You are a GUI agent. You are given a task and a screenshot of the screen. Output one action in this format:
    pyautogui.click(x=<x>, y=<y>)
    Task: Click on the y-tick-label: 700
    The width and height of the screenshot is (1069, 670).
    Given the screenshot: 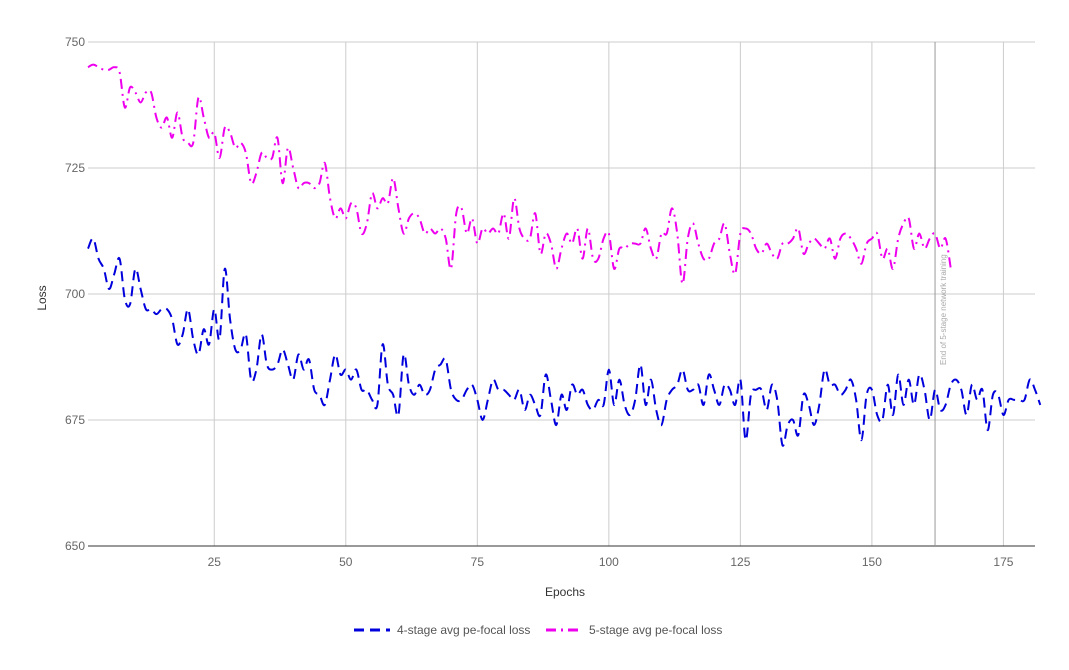 What is the action you would take?
    pyautogui.click(x=75, y=294)
    